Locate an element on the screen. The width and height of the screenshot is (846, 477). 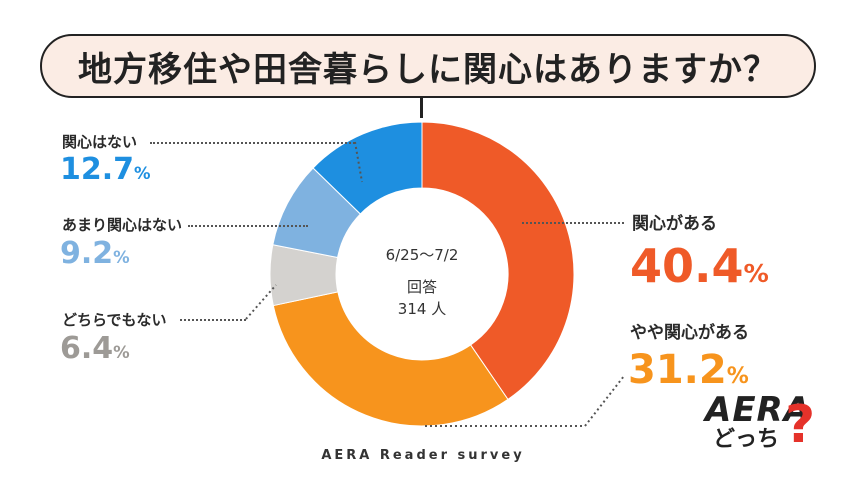
chart-title: 地方移住や田舎暮らしに関心はありますか？ is located at coordinates (428, 66).